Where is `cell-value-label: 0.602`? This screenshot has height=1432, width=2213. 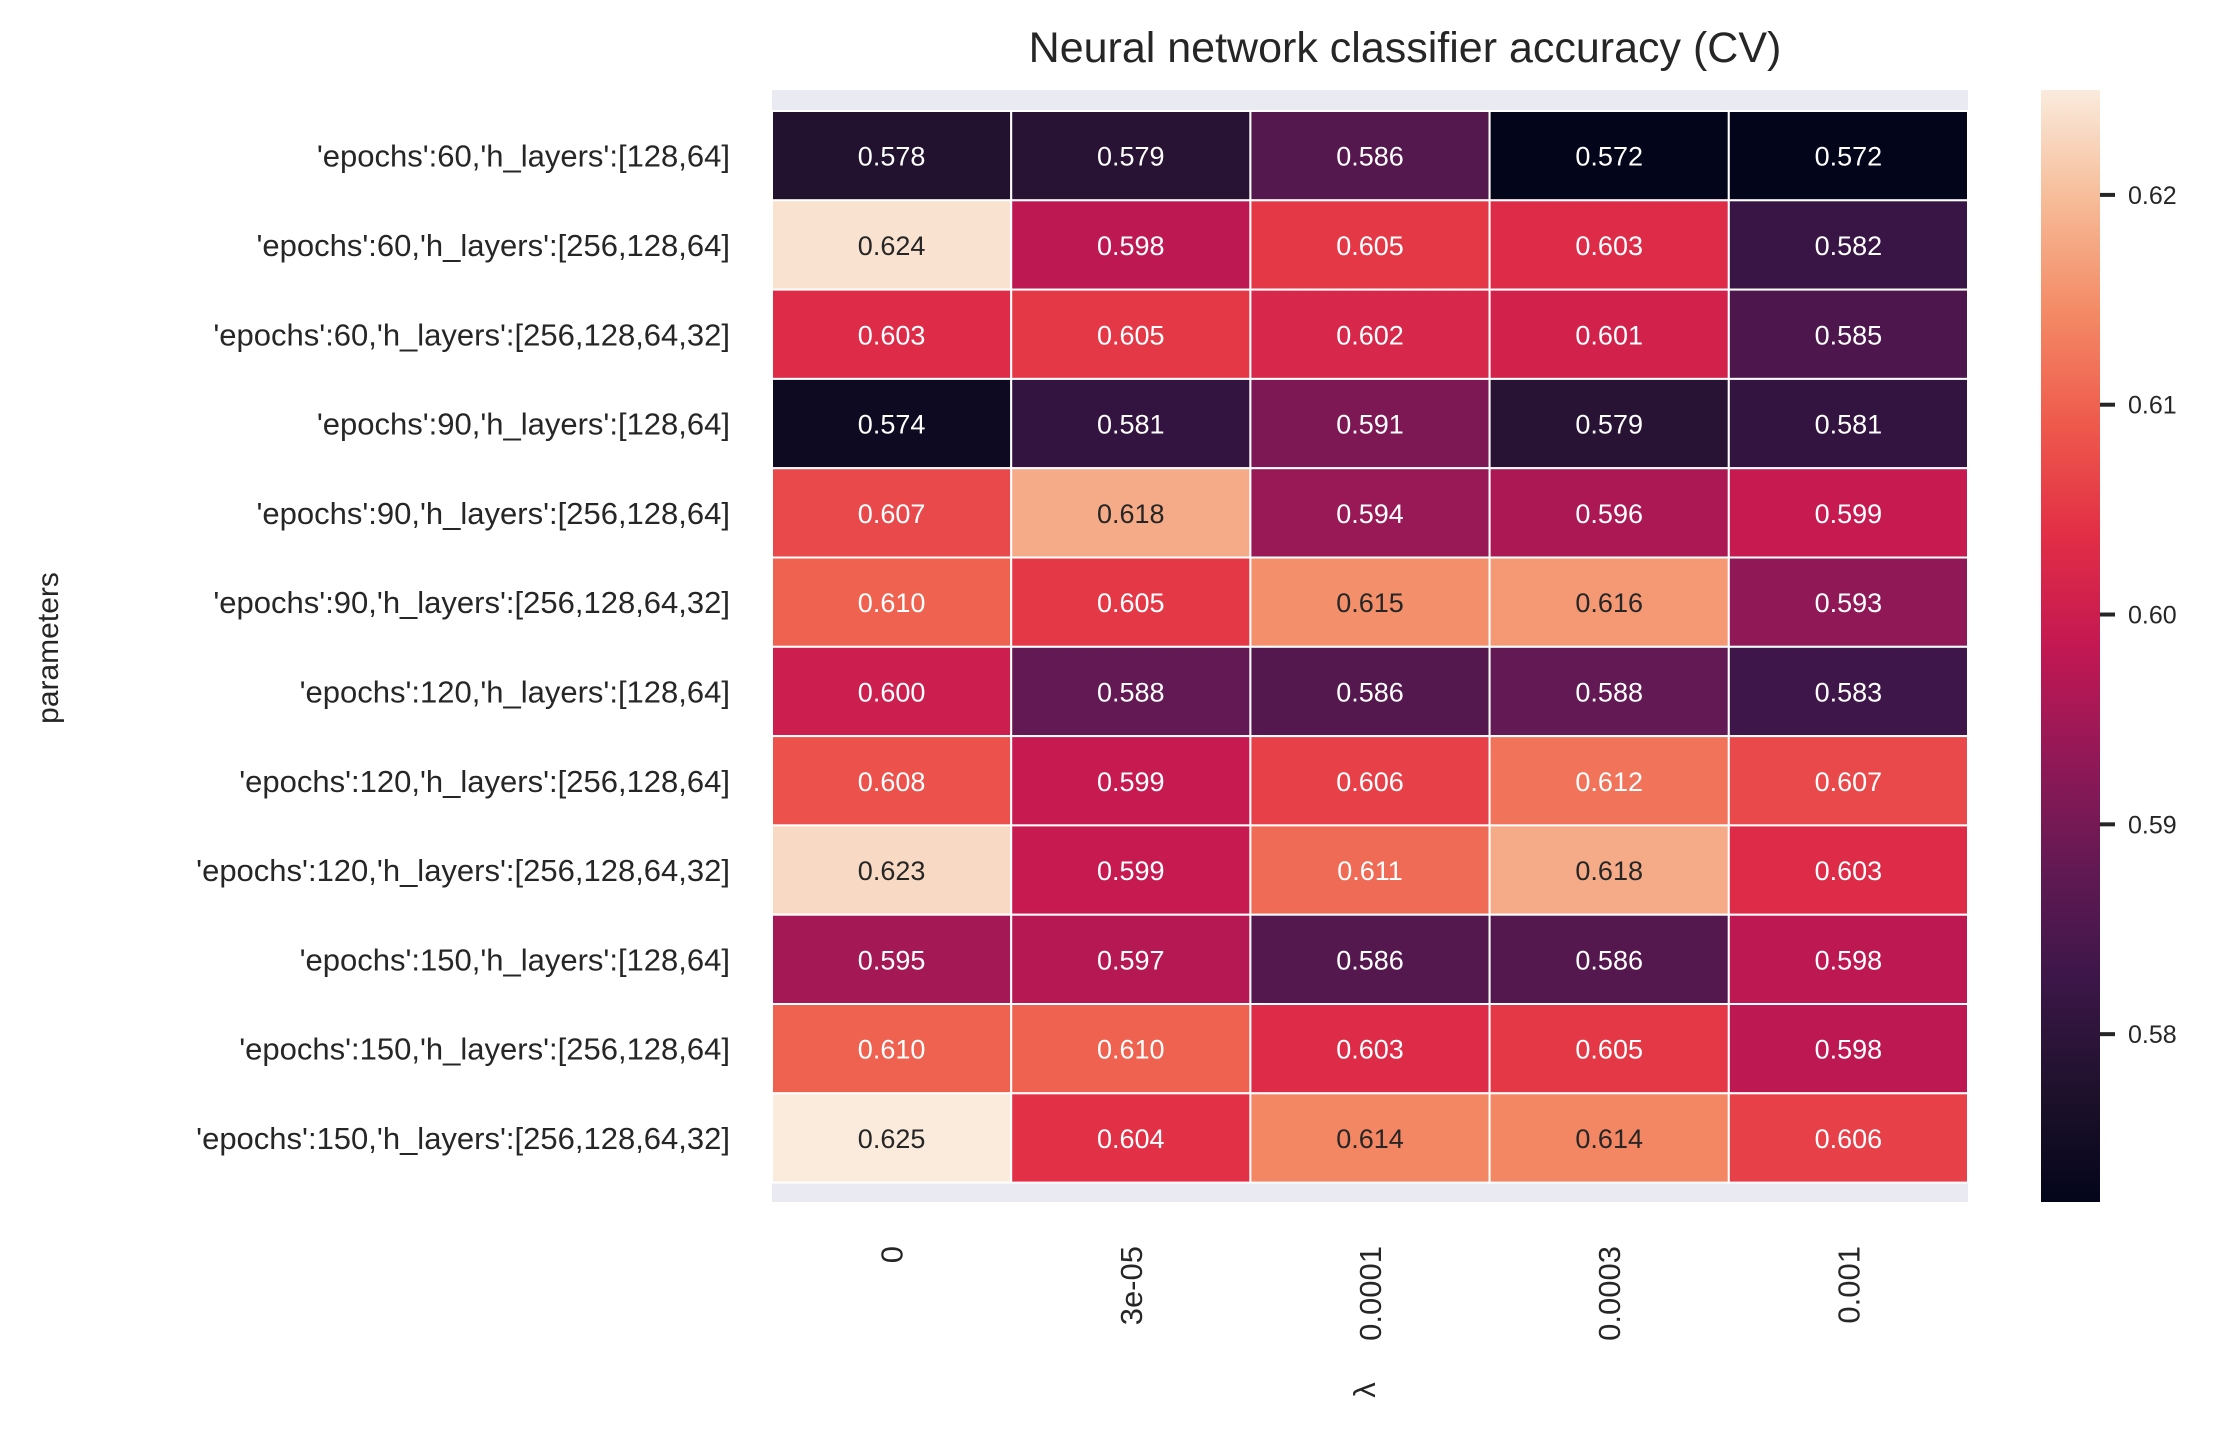 cell-value-label: 0.602 is located at coordinates (1370, 335).